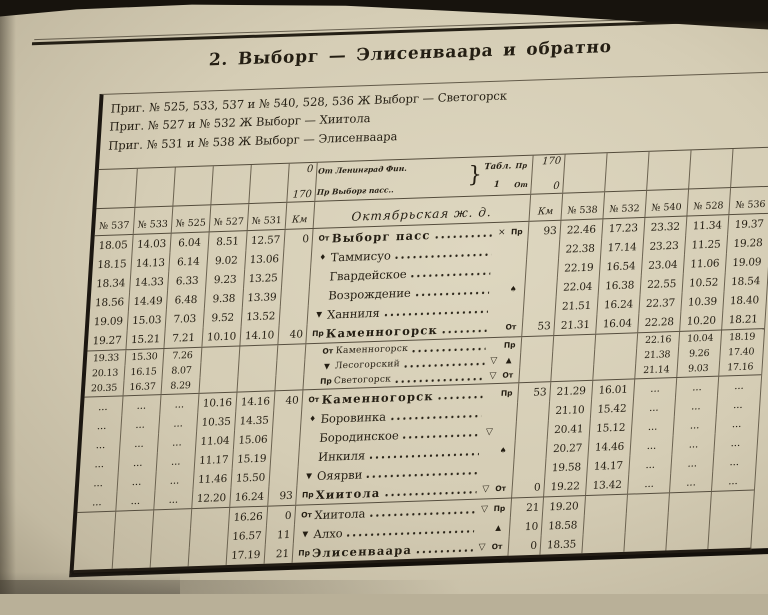 The width and height of the screenshot is (768, 615). What do you see at coordinates (664, 227) in the screenshot?
I see `time-cell: 23.32` at bounding box center [664, 227].